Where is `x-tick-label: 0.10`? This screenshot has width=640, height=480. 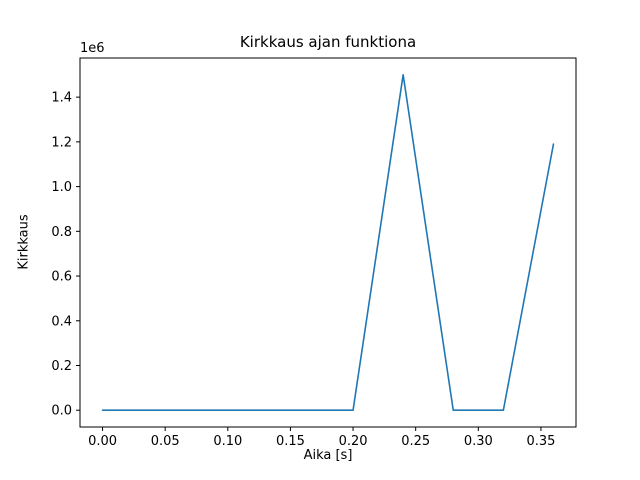 x-tick-label: 0.10 is located at coordinates (227, 441).